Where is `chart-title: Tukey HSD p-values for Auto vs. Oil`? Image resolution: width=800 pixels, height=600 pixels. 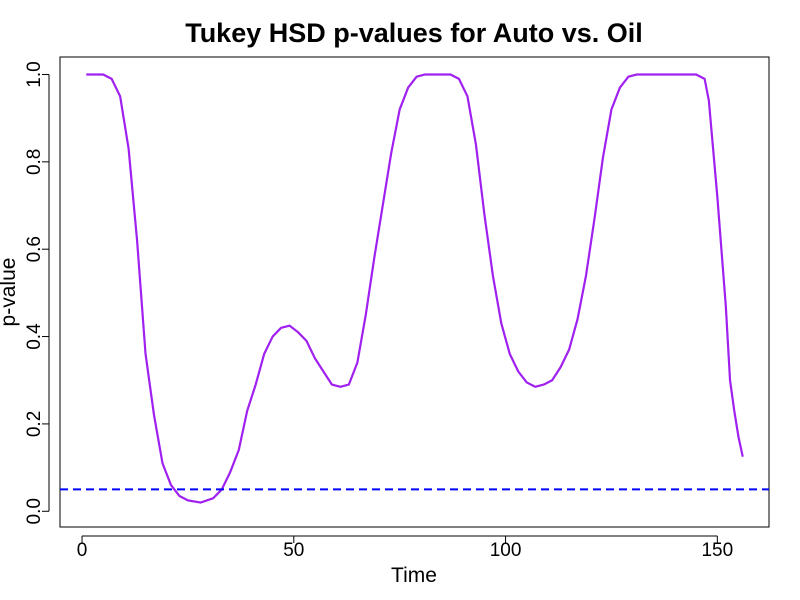
chart-title: Tukey HSD p-values for Auto vs. Oil is located at coordinates (414, 33).